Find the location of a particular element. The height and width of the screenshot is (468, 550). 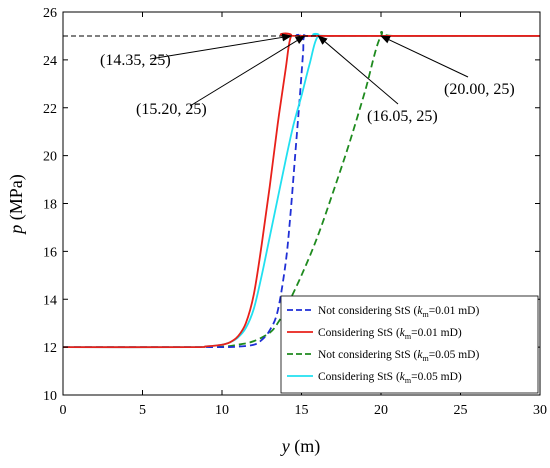

legend-frame is located at coordinates (409, 344).